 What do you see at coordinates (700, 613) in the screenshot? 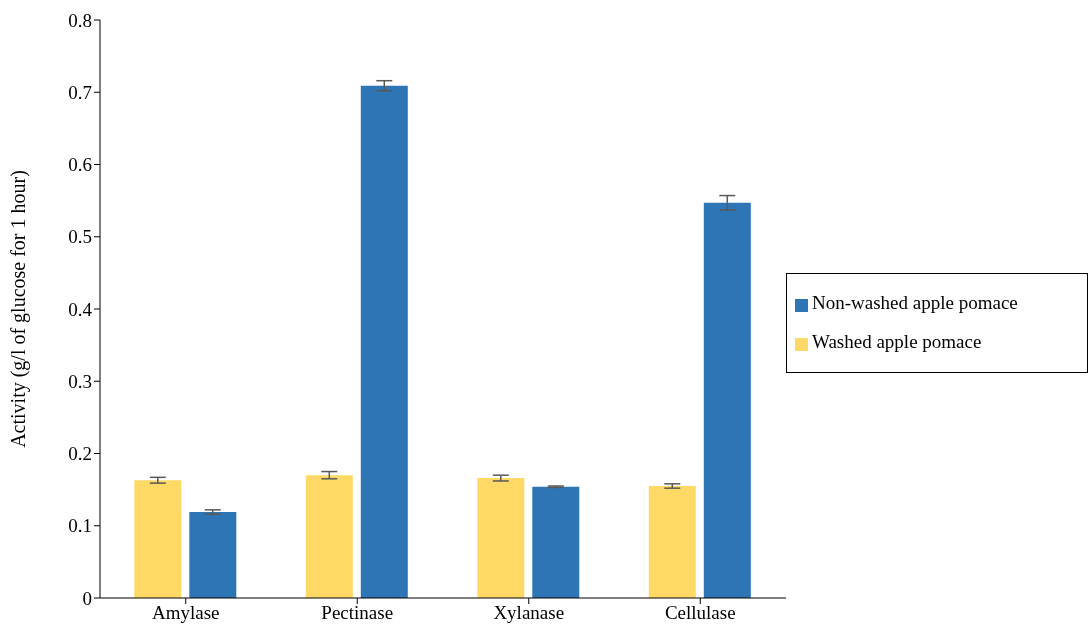
I see `x-tick-label: Cellulase` at bounding box center [700, 613].